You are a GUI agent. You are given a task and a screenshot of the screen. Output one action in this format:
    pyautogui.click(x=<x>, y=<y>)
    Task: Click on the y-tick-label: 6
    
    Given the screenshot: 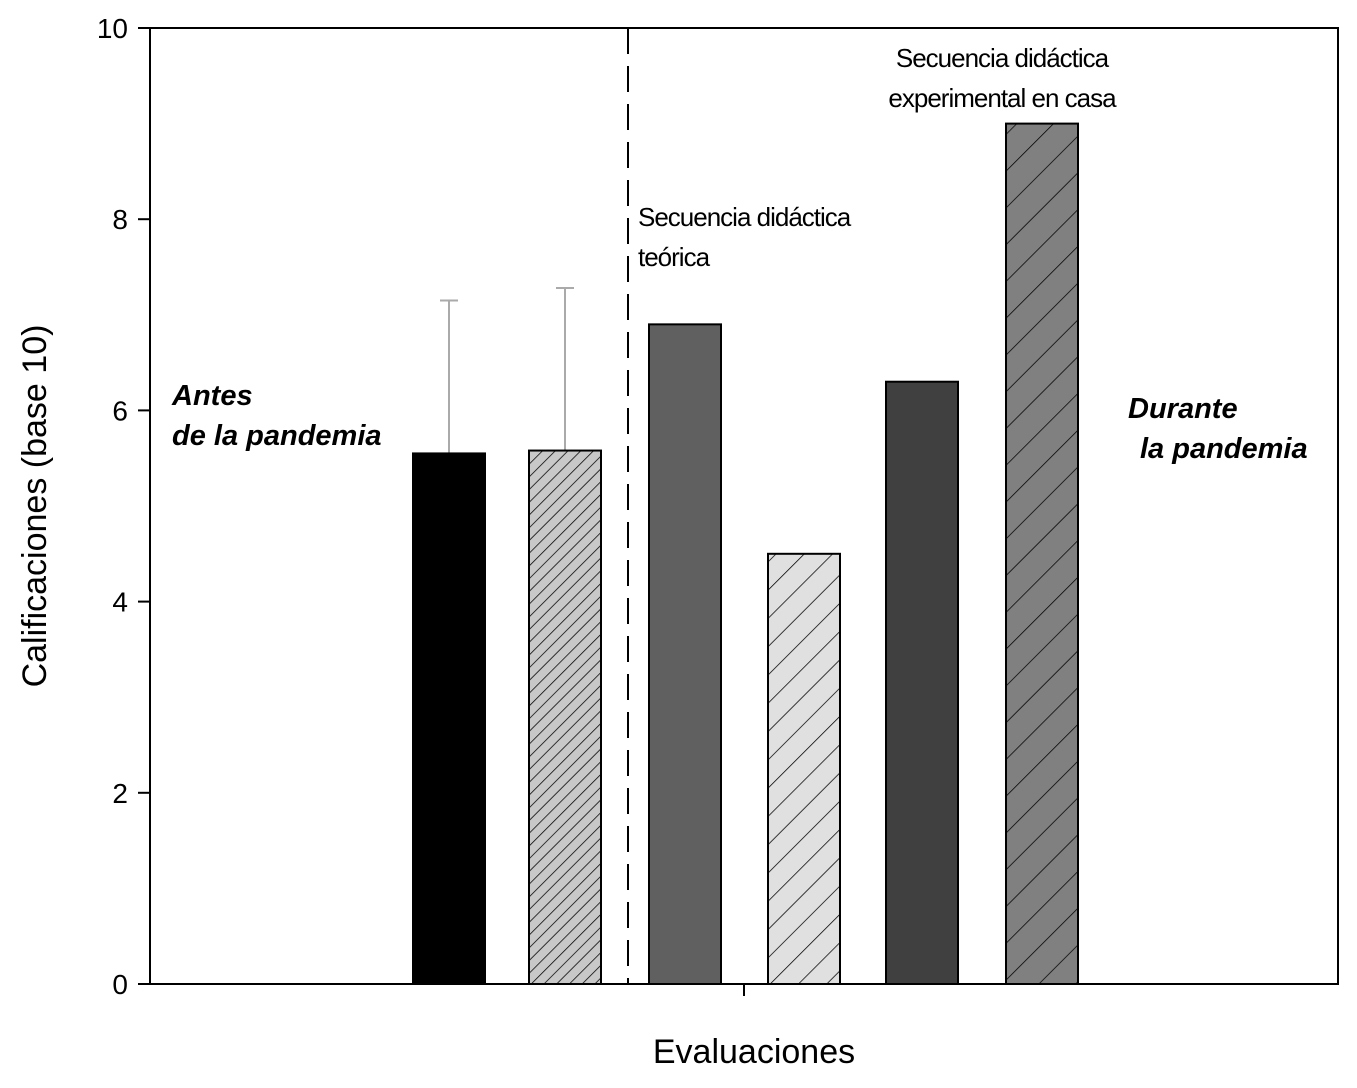 What is the action you would take?
    pyautogui.click(x=120, y=410)
    